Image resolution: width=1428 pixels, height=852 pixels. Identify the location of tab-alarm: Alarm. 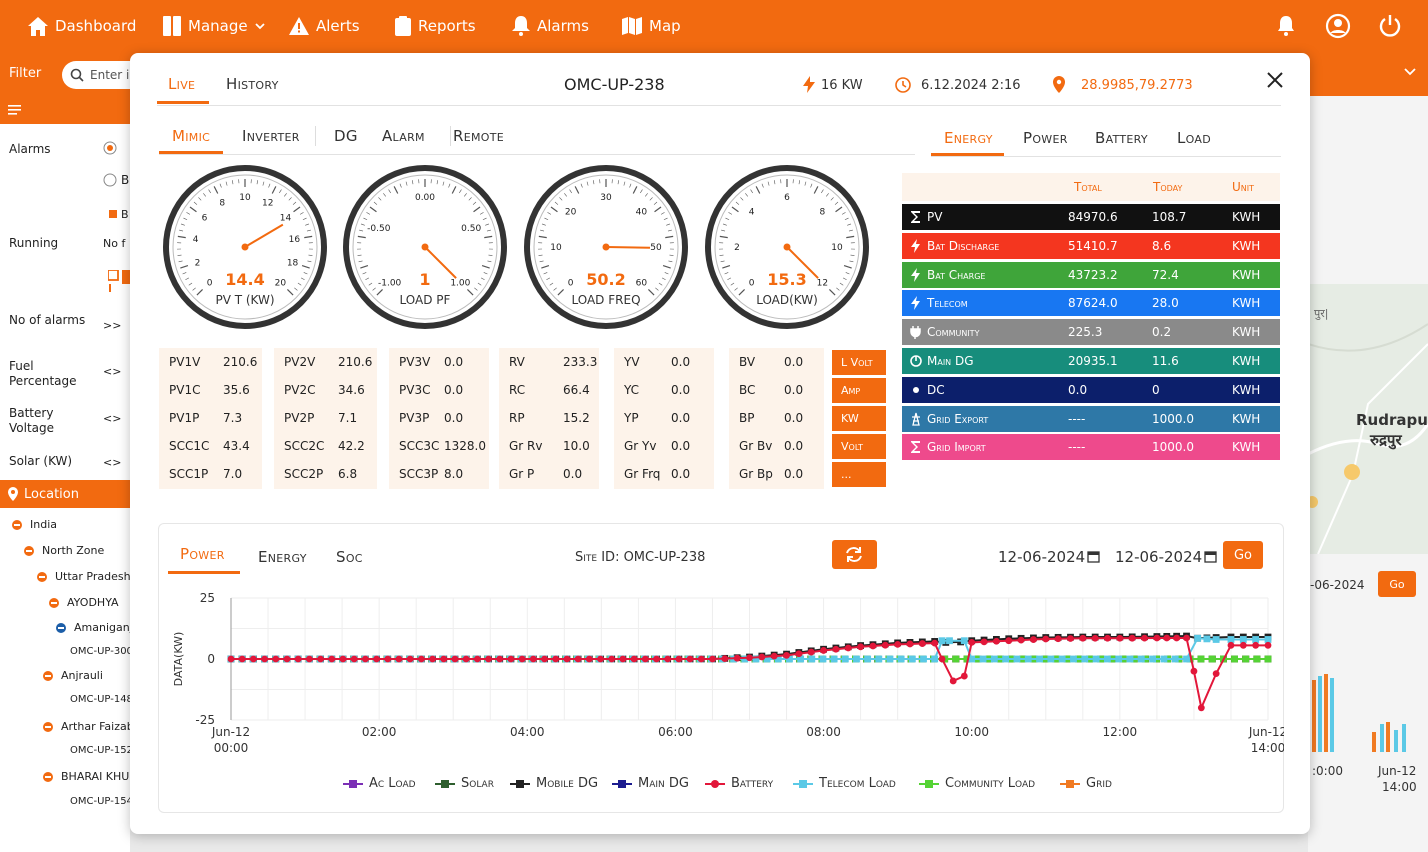
(403, 136).